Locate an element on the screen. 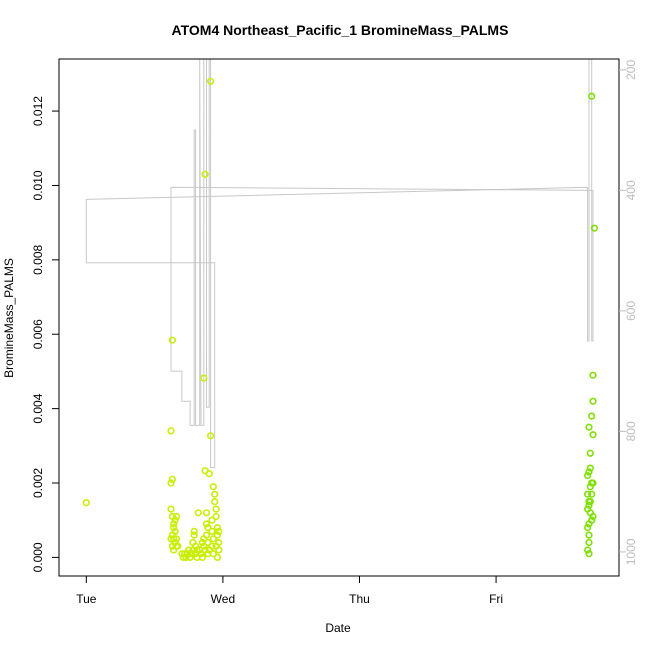 The height and width of the screenshot is (650, 650). y2-tick-label: 600 is located at coordinates (631, 311).